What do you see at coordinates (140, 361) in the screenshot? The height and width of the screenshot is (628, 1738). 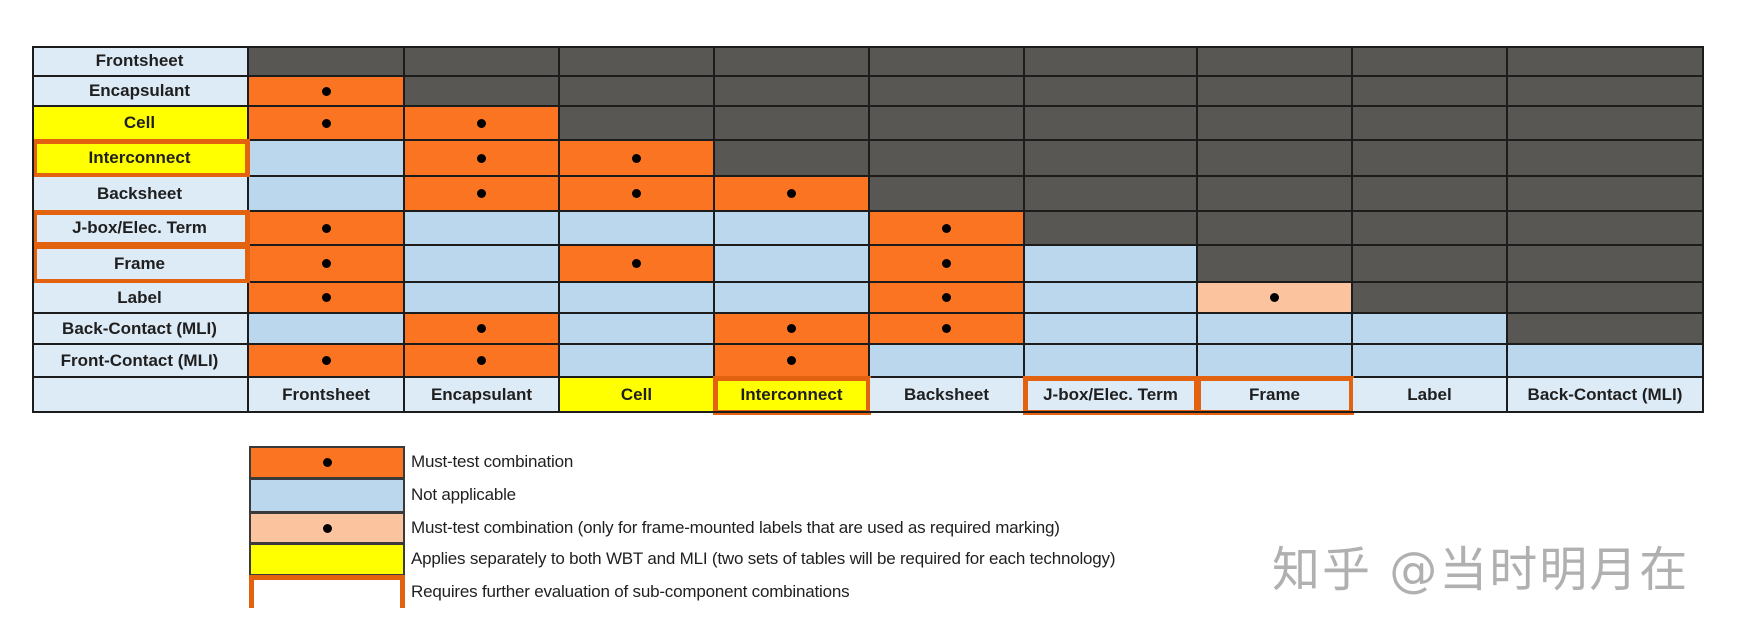 I see `row-label: Front-Contact (MLI)` at bounding box center [140, 361].